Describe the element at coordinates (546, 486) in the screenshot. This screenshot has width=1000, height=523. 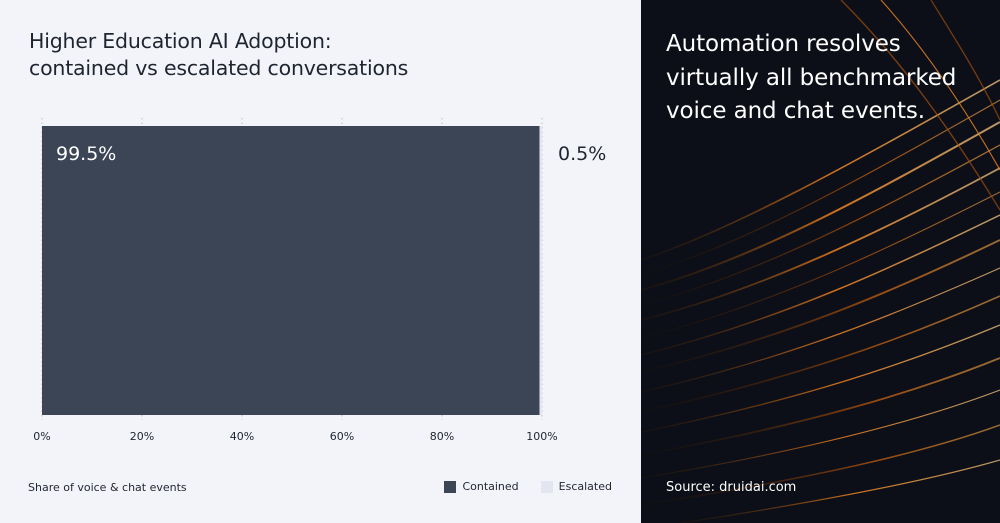
I see `legend-swatch-escalated` at that location.